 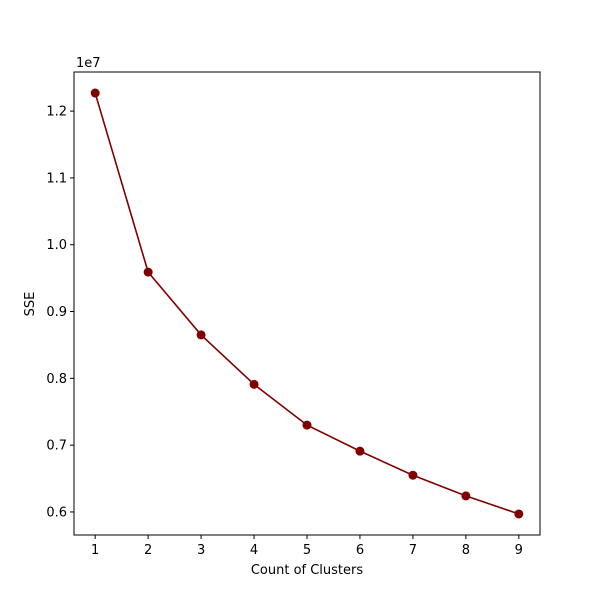 I want to click on y-tick-label: 0.6, so click(x=56, y=512).